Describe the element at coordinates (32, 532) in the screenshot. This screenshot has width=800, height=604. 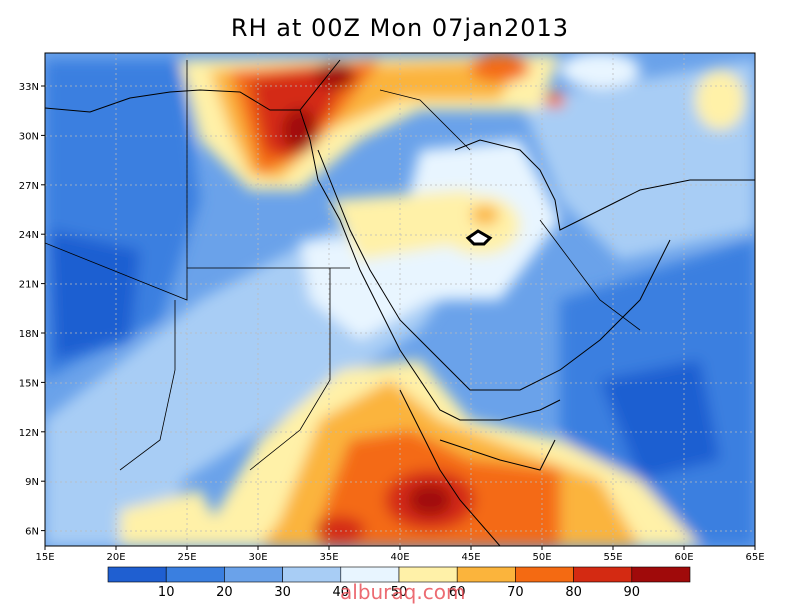
I see `y-tick-label: 6N` at that location.